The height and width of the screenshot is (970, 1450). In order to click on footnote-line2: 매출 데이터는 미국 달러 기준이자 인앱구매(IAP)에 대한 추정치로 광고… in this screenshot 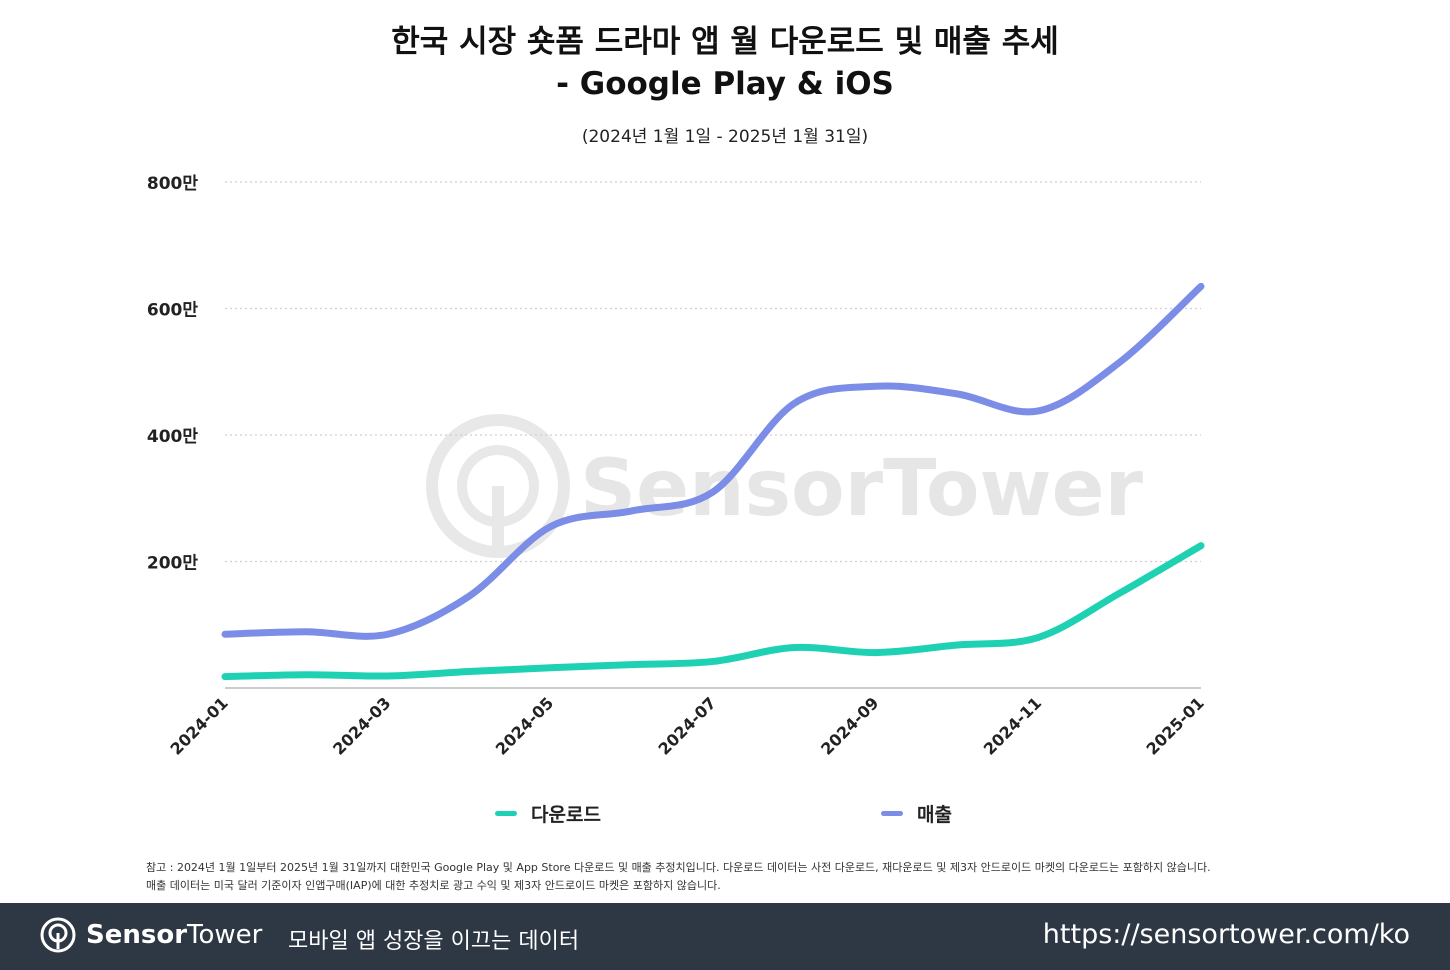, I will do `click(433, 885)`.